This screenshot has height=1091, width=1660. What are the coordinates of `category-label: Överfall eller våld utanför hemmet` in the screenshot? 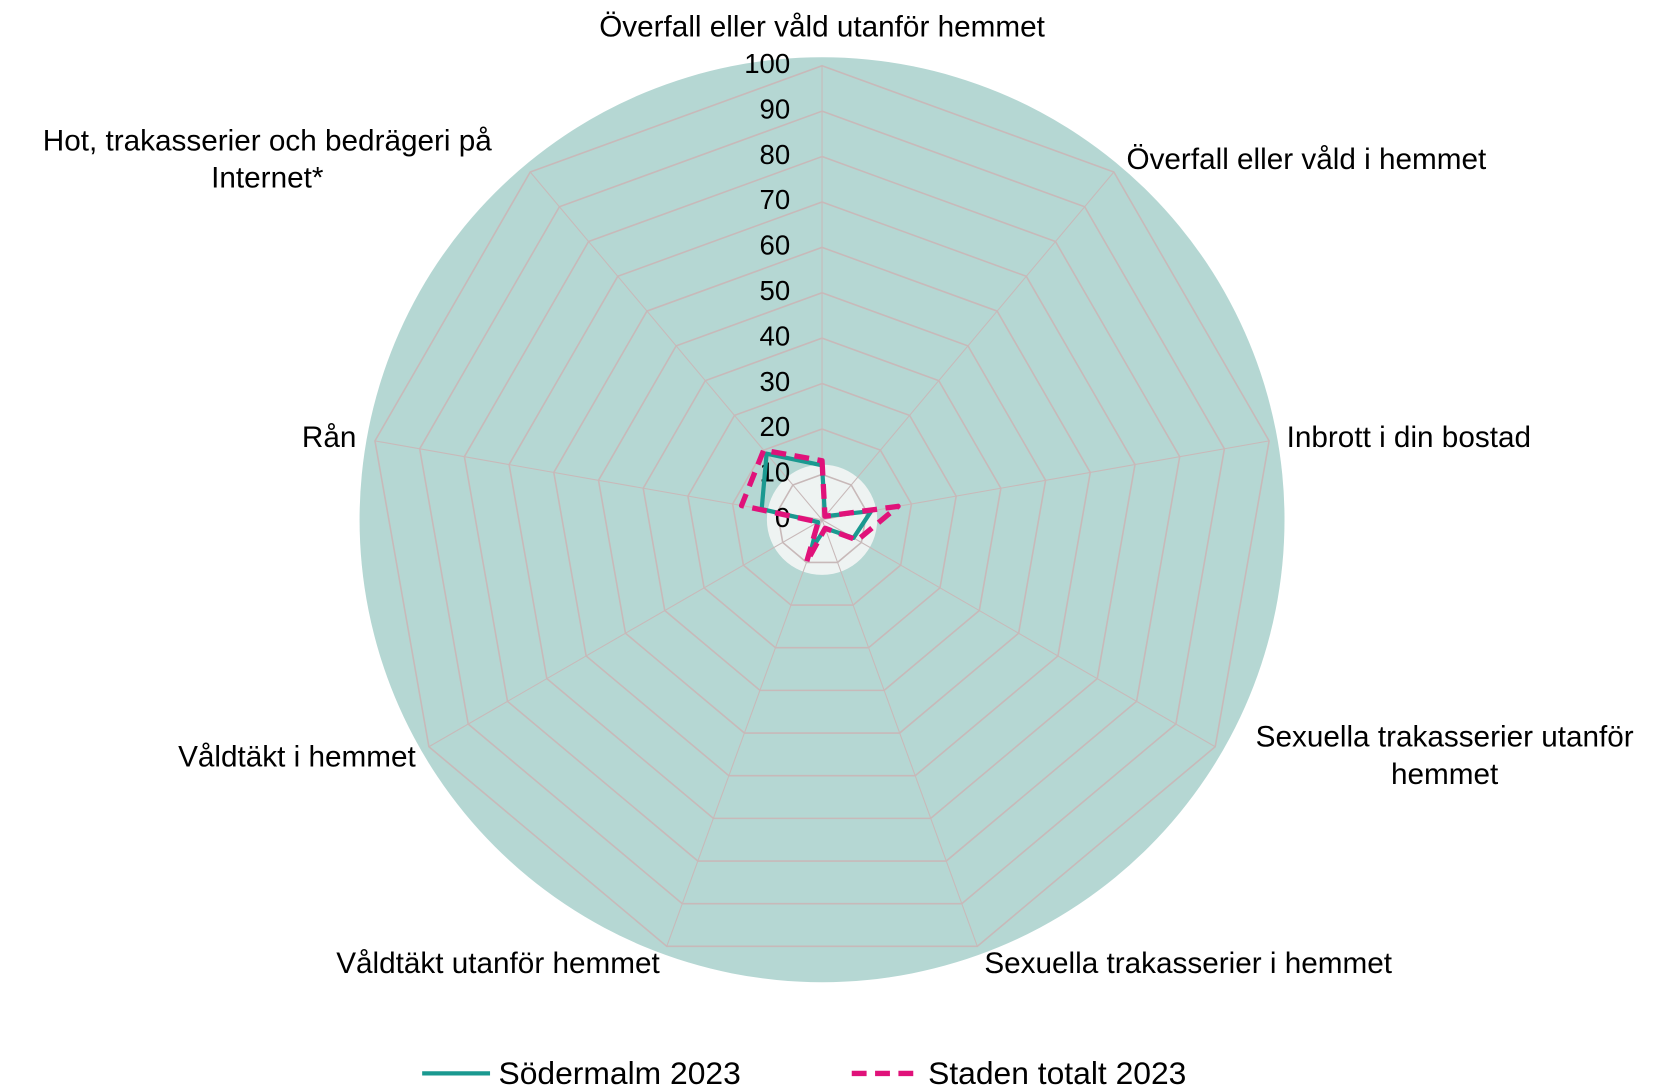 It's located at (822, 26).